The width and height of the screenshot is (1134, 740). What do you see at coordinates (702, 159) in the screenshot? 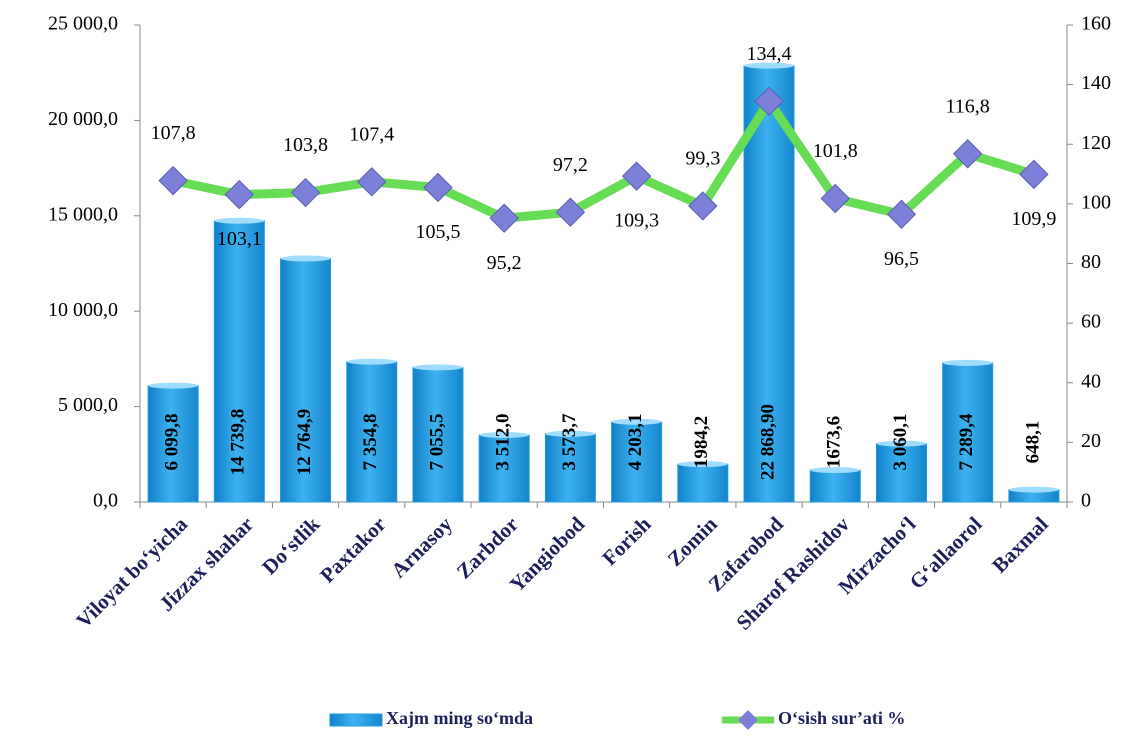
I see `line-value-label: 99,3` at bounding box center [702, 159].